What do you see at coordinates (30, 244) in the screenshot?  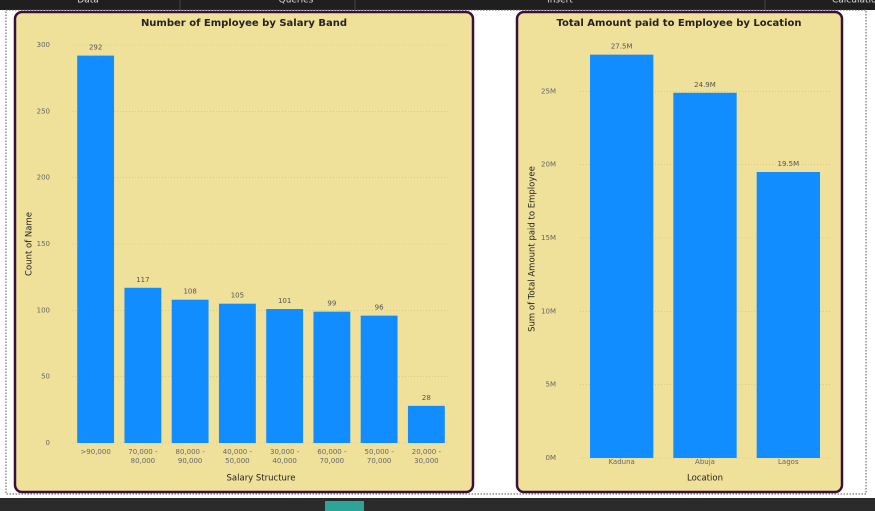 I see `y-axis-label: Count of Name` at bounding box center [30, 244].